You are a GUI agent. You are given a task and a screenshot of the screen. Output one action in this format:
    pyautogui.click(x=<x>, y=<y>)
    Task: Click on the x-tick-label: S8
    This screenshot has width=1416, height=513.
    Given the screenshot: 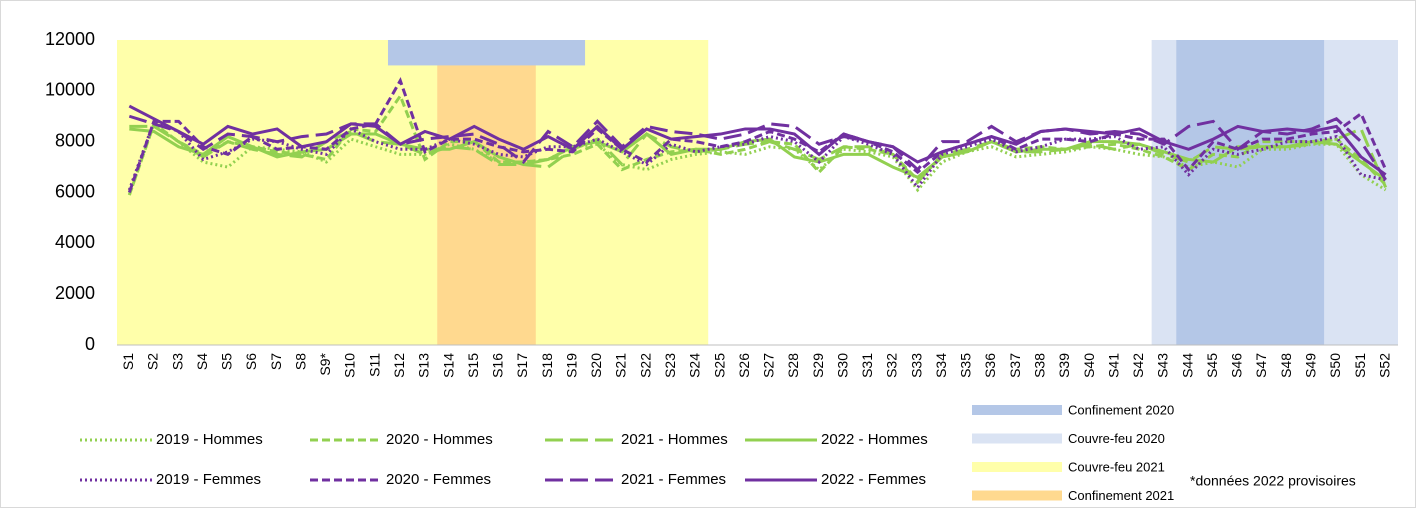 What is the action you would take?
    pyautogui.click(x=300, y=361)
    